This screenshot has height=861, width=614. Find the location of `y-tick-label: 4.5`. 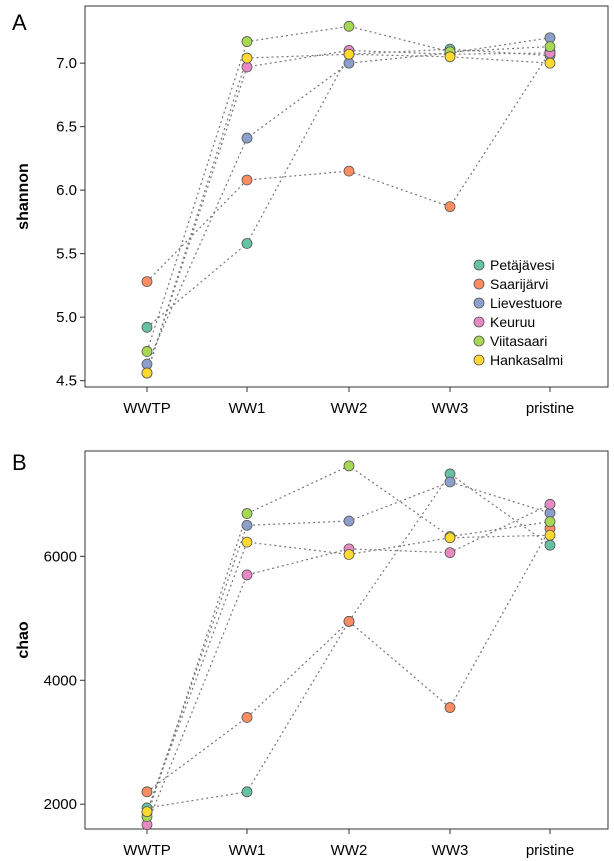

y-tick-label: 4.5 is located at coordinates (66, 381).